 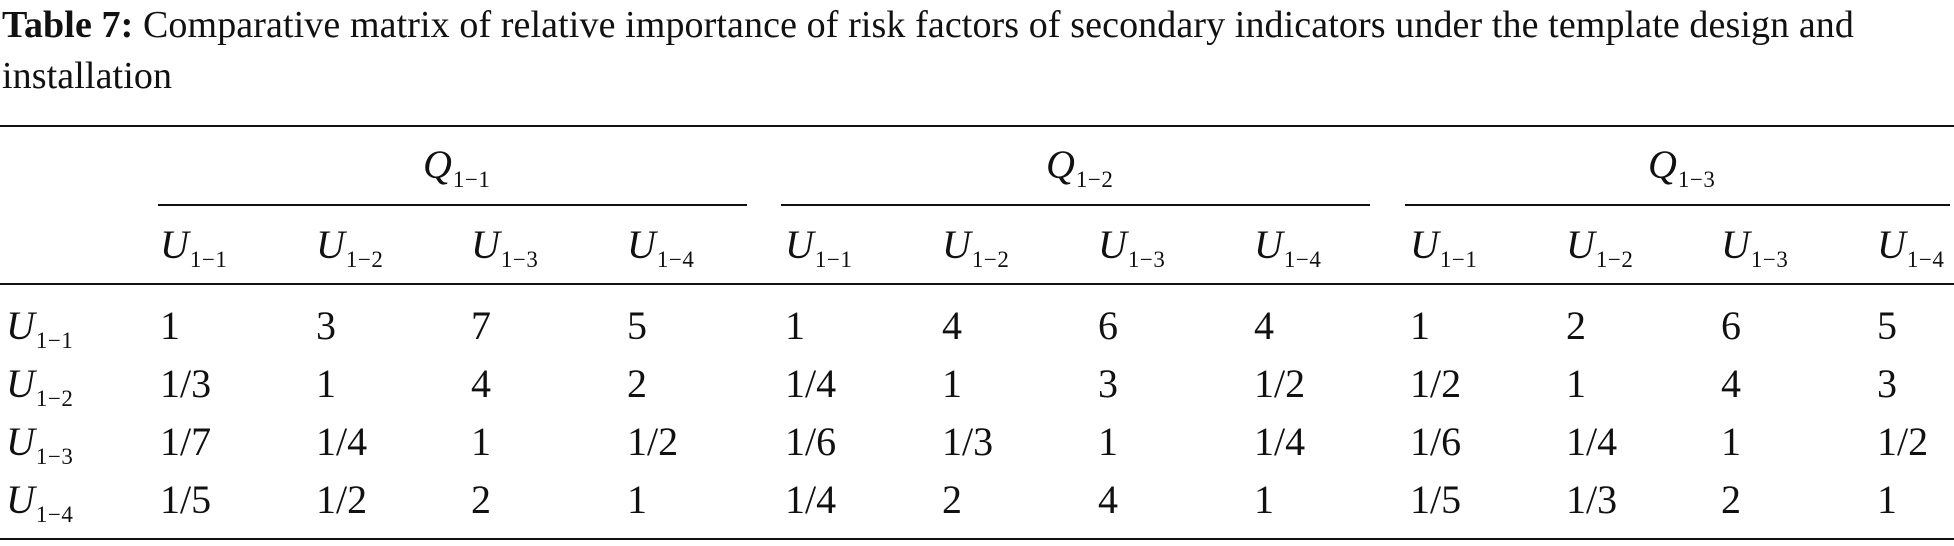 What do you see at coordinates (799, 244) in the screenshot?
I see `column-header-5-symbol: U` at bounding box center [799, 244].